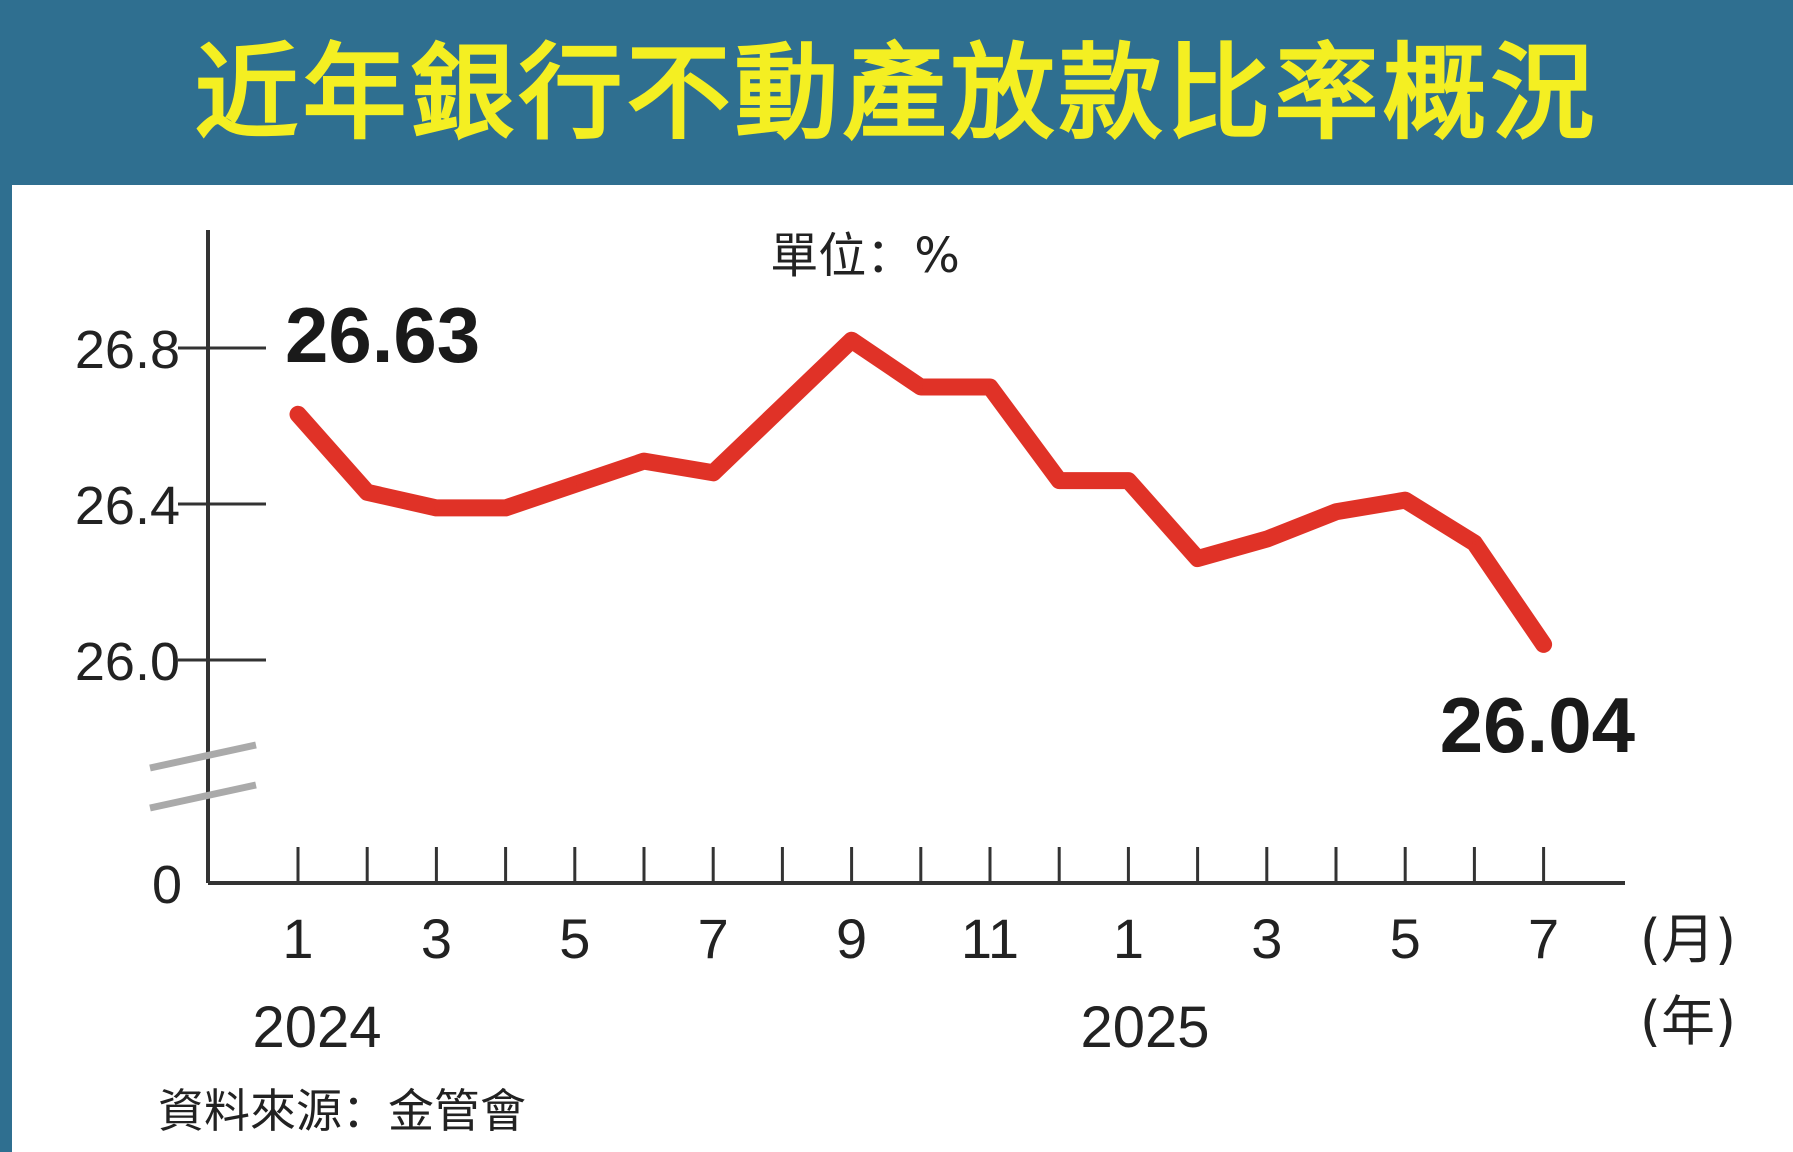 The image size is (1793, 1152). What do you see at coordinates (382, 335) in the screenshot?
I see `data-label: 26.63` at bounding box center [382, 335].